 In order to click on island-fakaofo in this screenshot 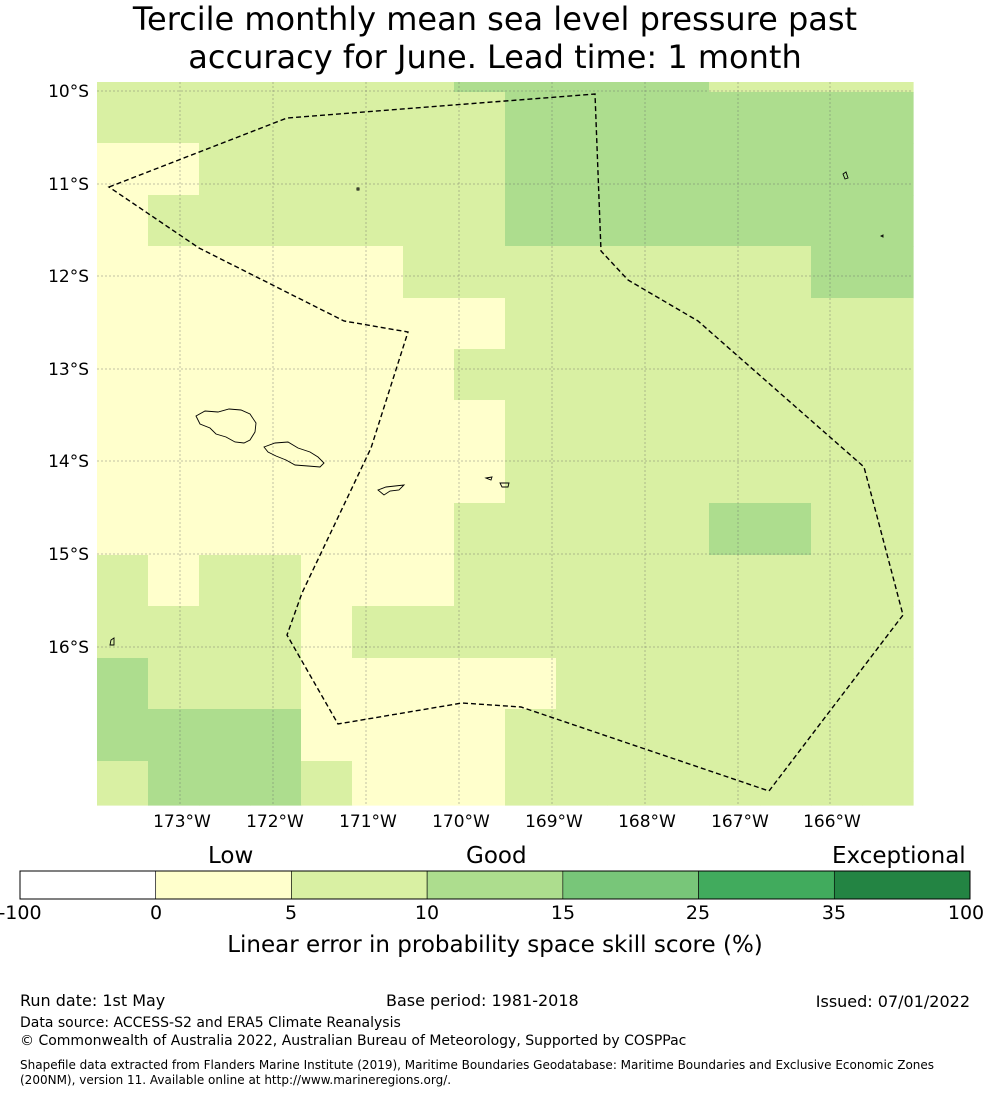, I will do `click(112, 641)`.